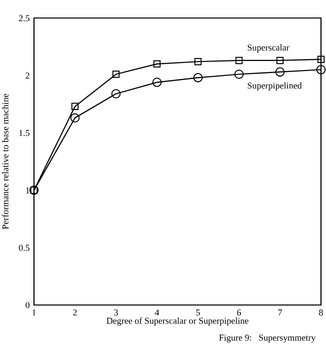 Image resolution: width=326 pixels, height=346 pixels. I want to click on y-tick-label: 0.5, so click(24, 247).